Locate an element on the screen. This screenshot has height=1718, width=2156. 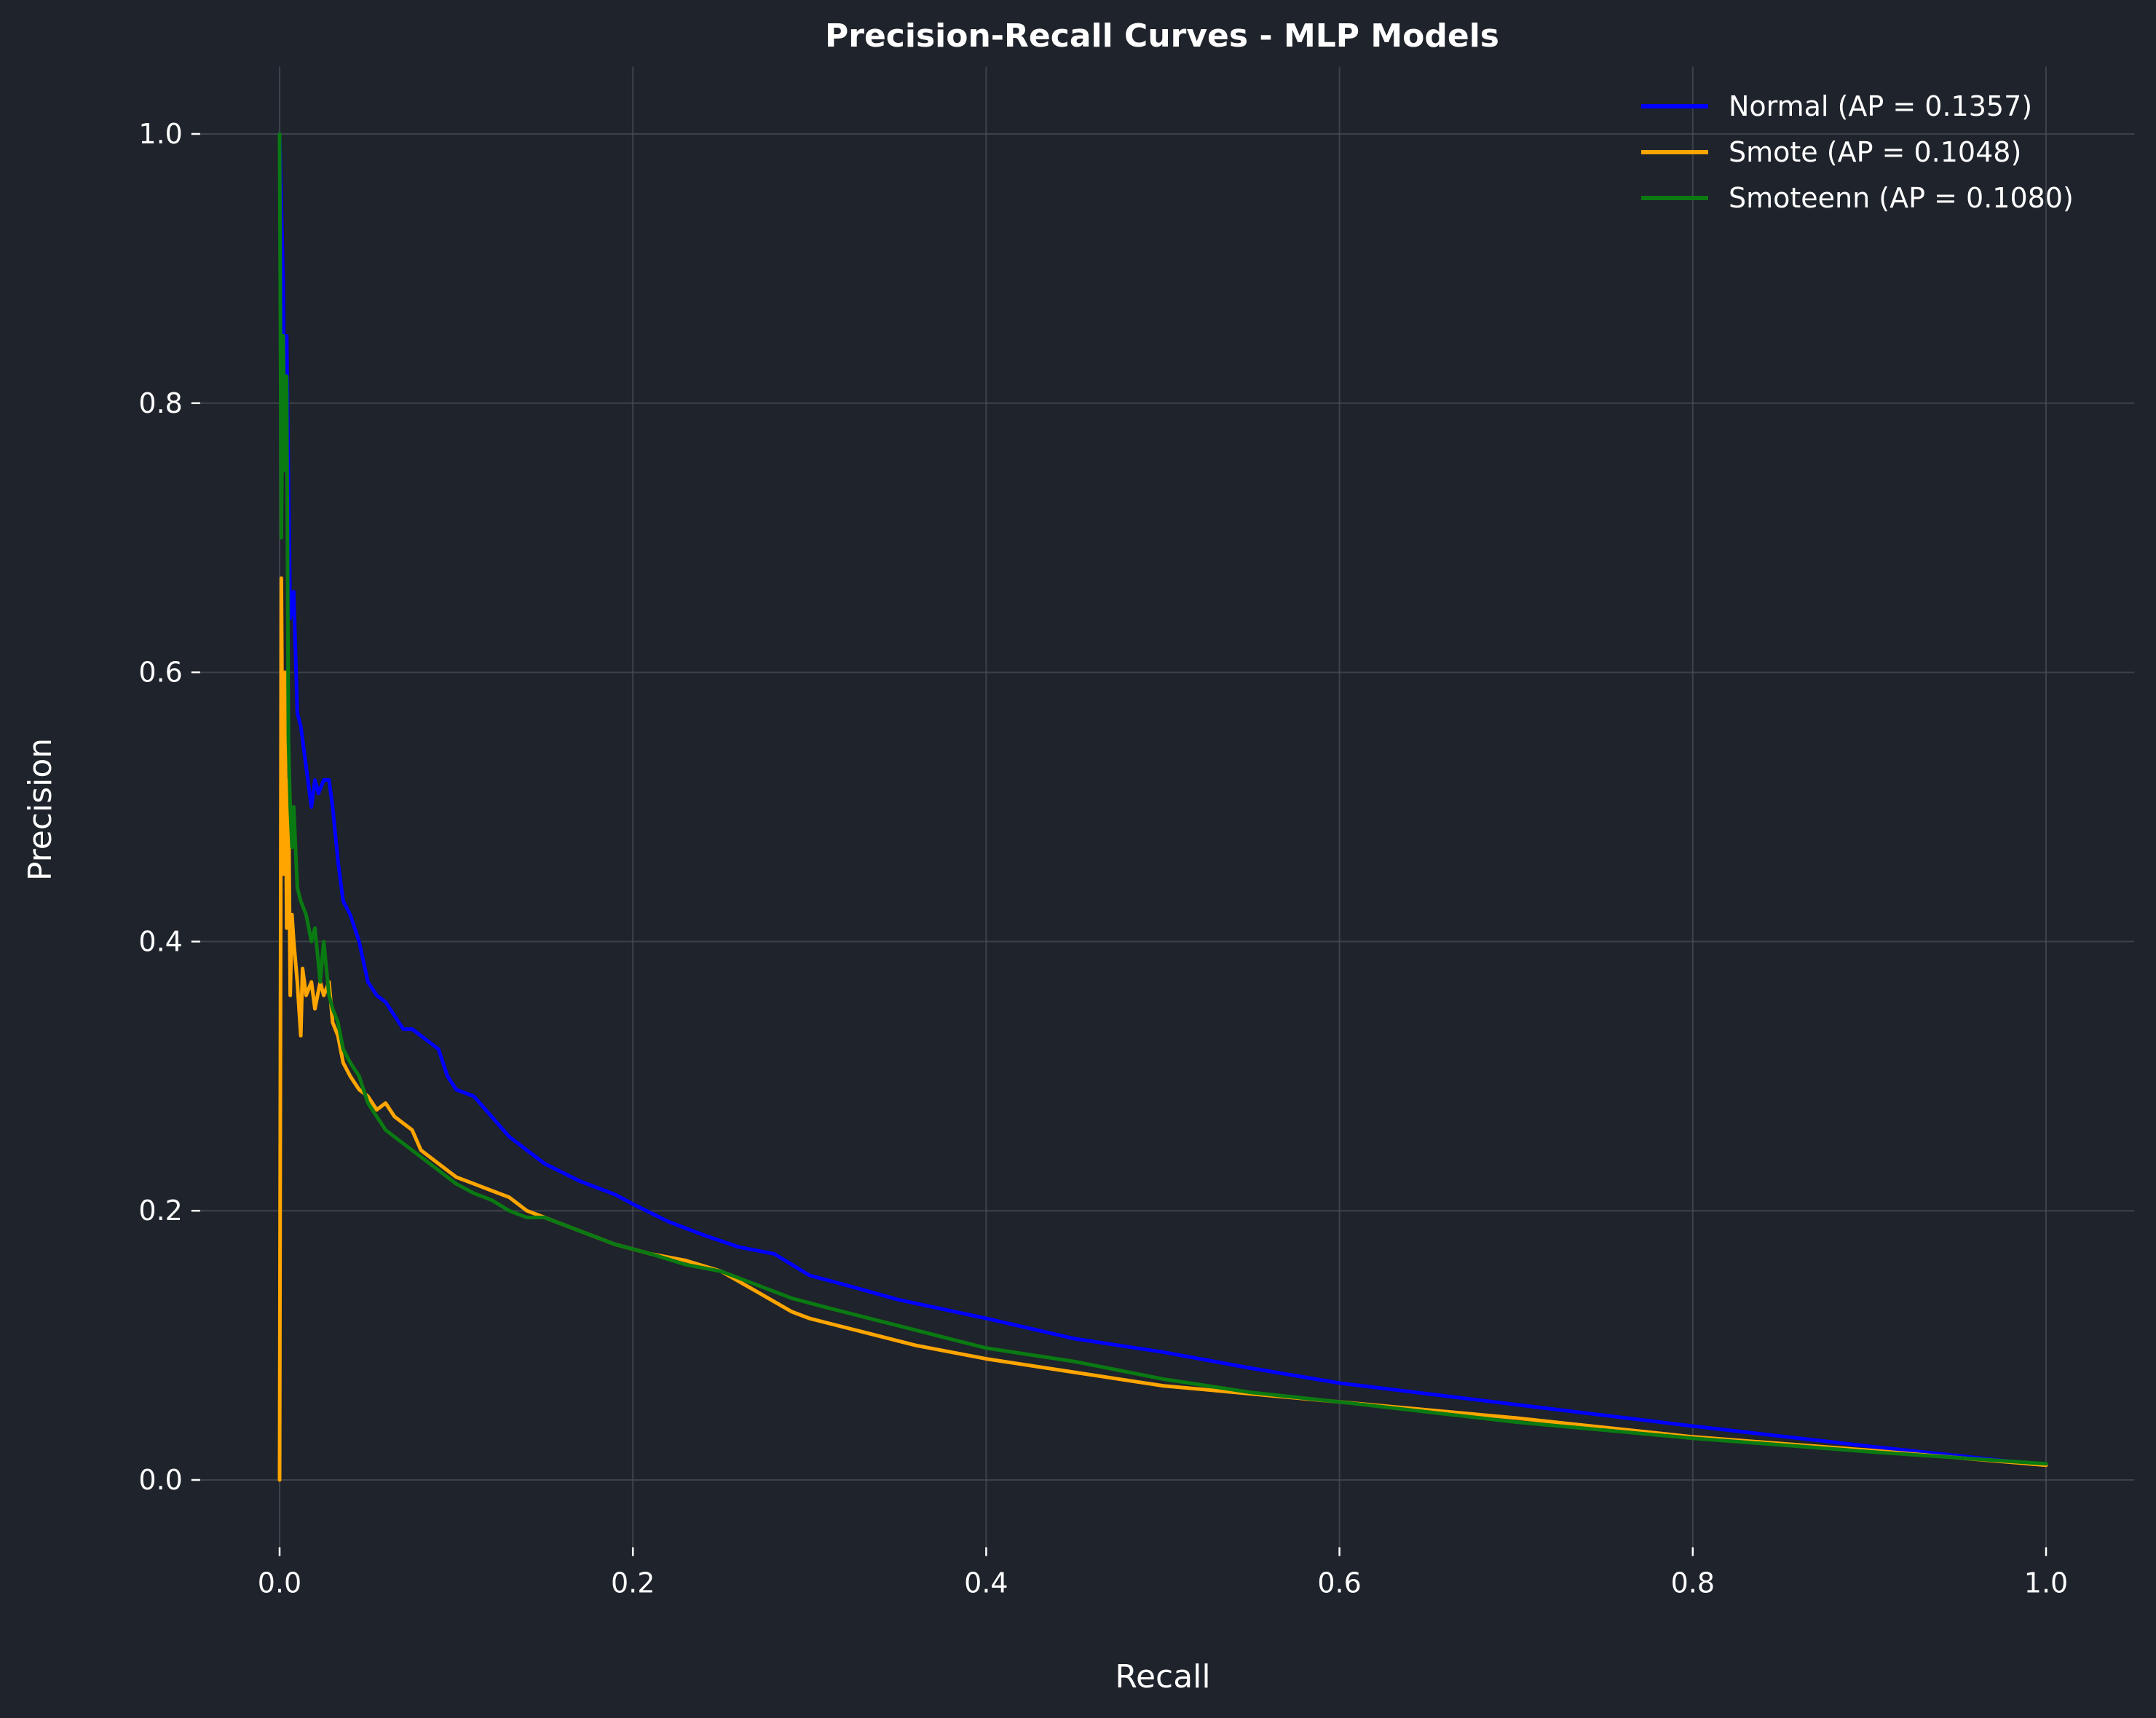
legend-label-1: Normal (AP = 0.1357) is located at coordinates (1881, 106).